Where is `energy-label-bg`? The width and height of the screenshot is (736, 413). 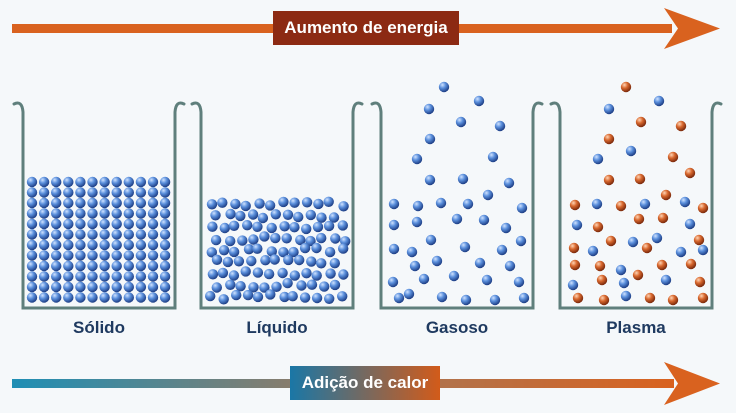
energy-label-bg is located at coordinates (366, 28).